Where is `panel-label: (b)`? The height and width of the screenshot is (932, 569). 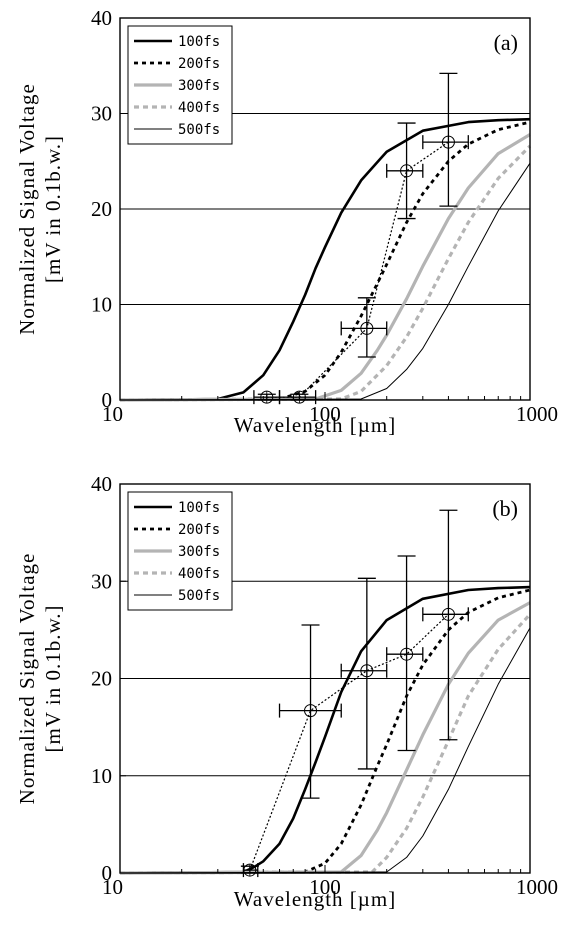
panel-label: (b) is located at coordinates (505, 508).